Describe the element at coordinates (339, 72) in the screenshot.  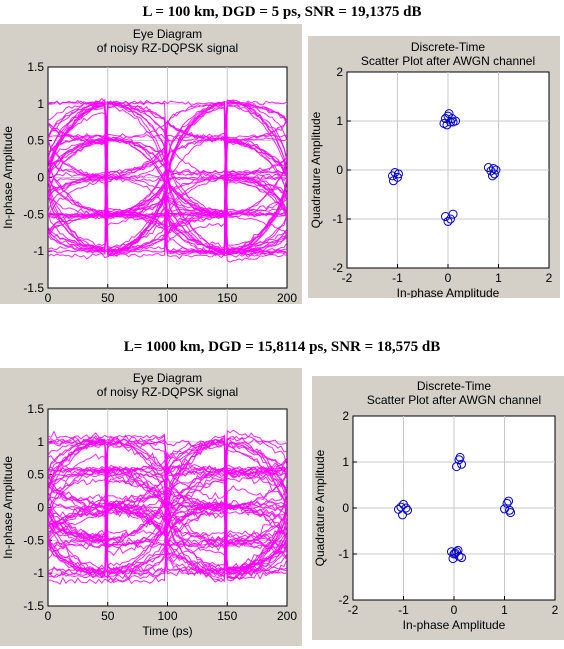
I see `y-tick-label: 2` at that location.